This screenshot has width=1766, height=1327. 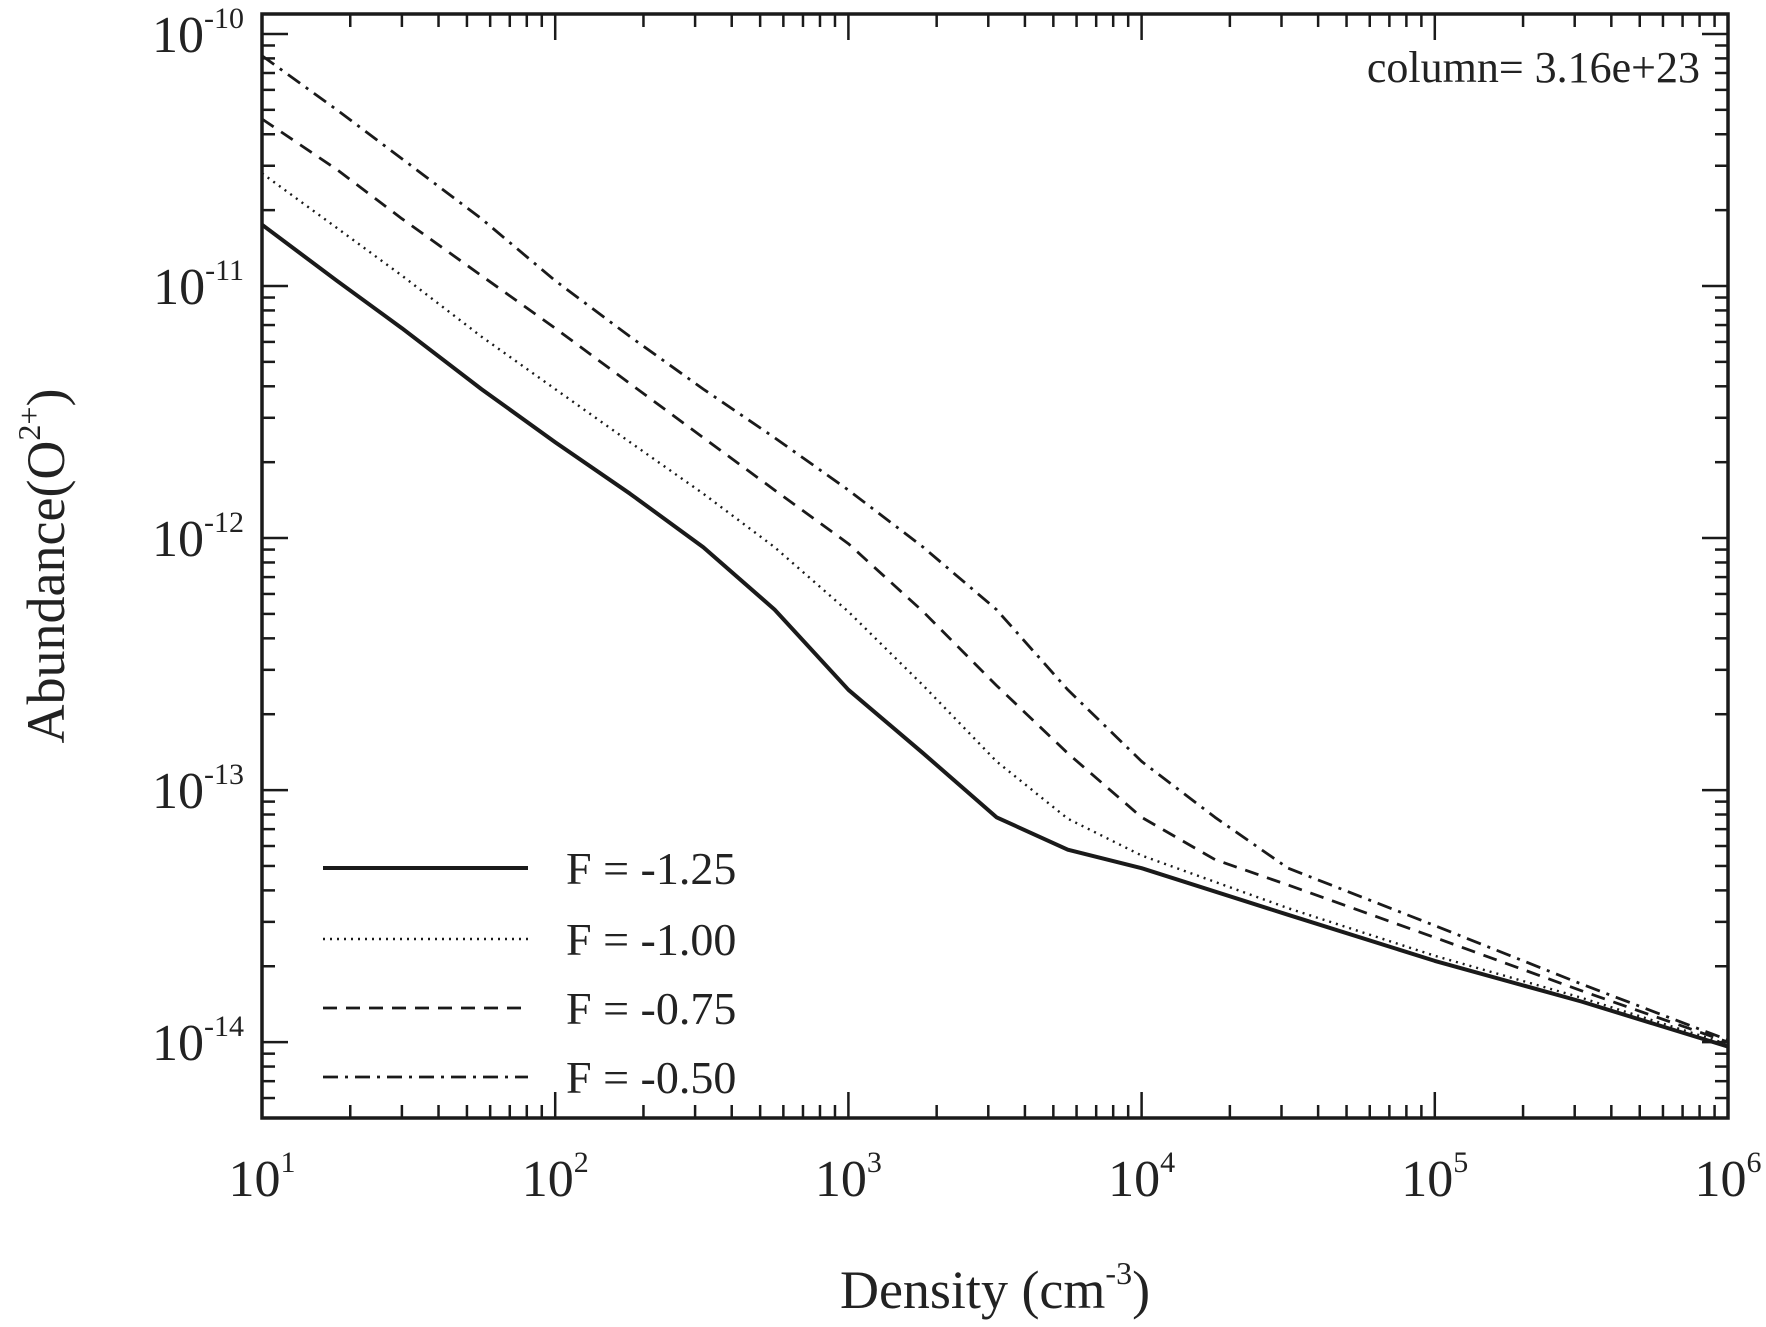 I want to click on y-tick-labels: 10-14 10-13 10-12 10-11 10-10, so click(x=198, y=537).